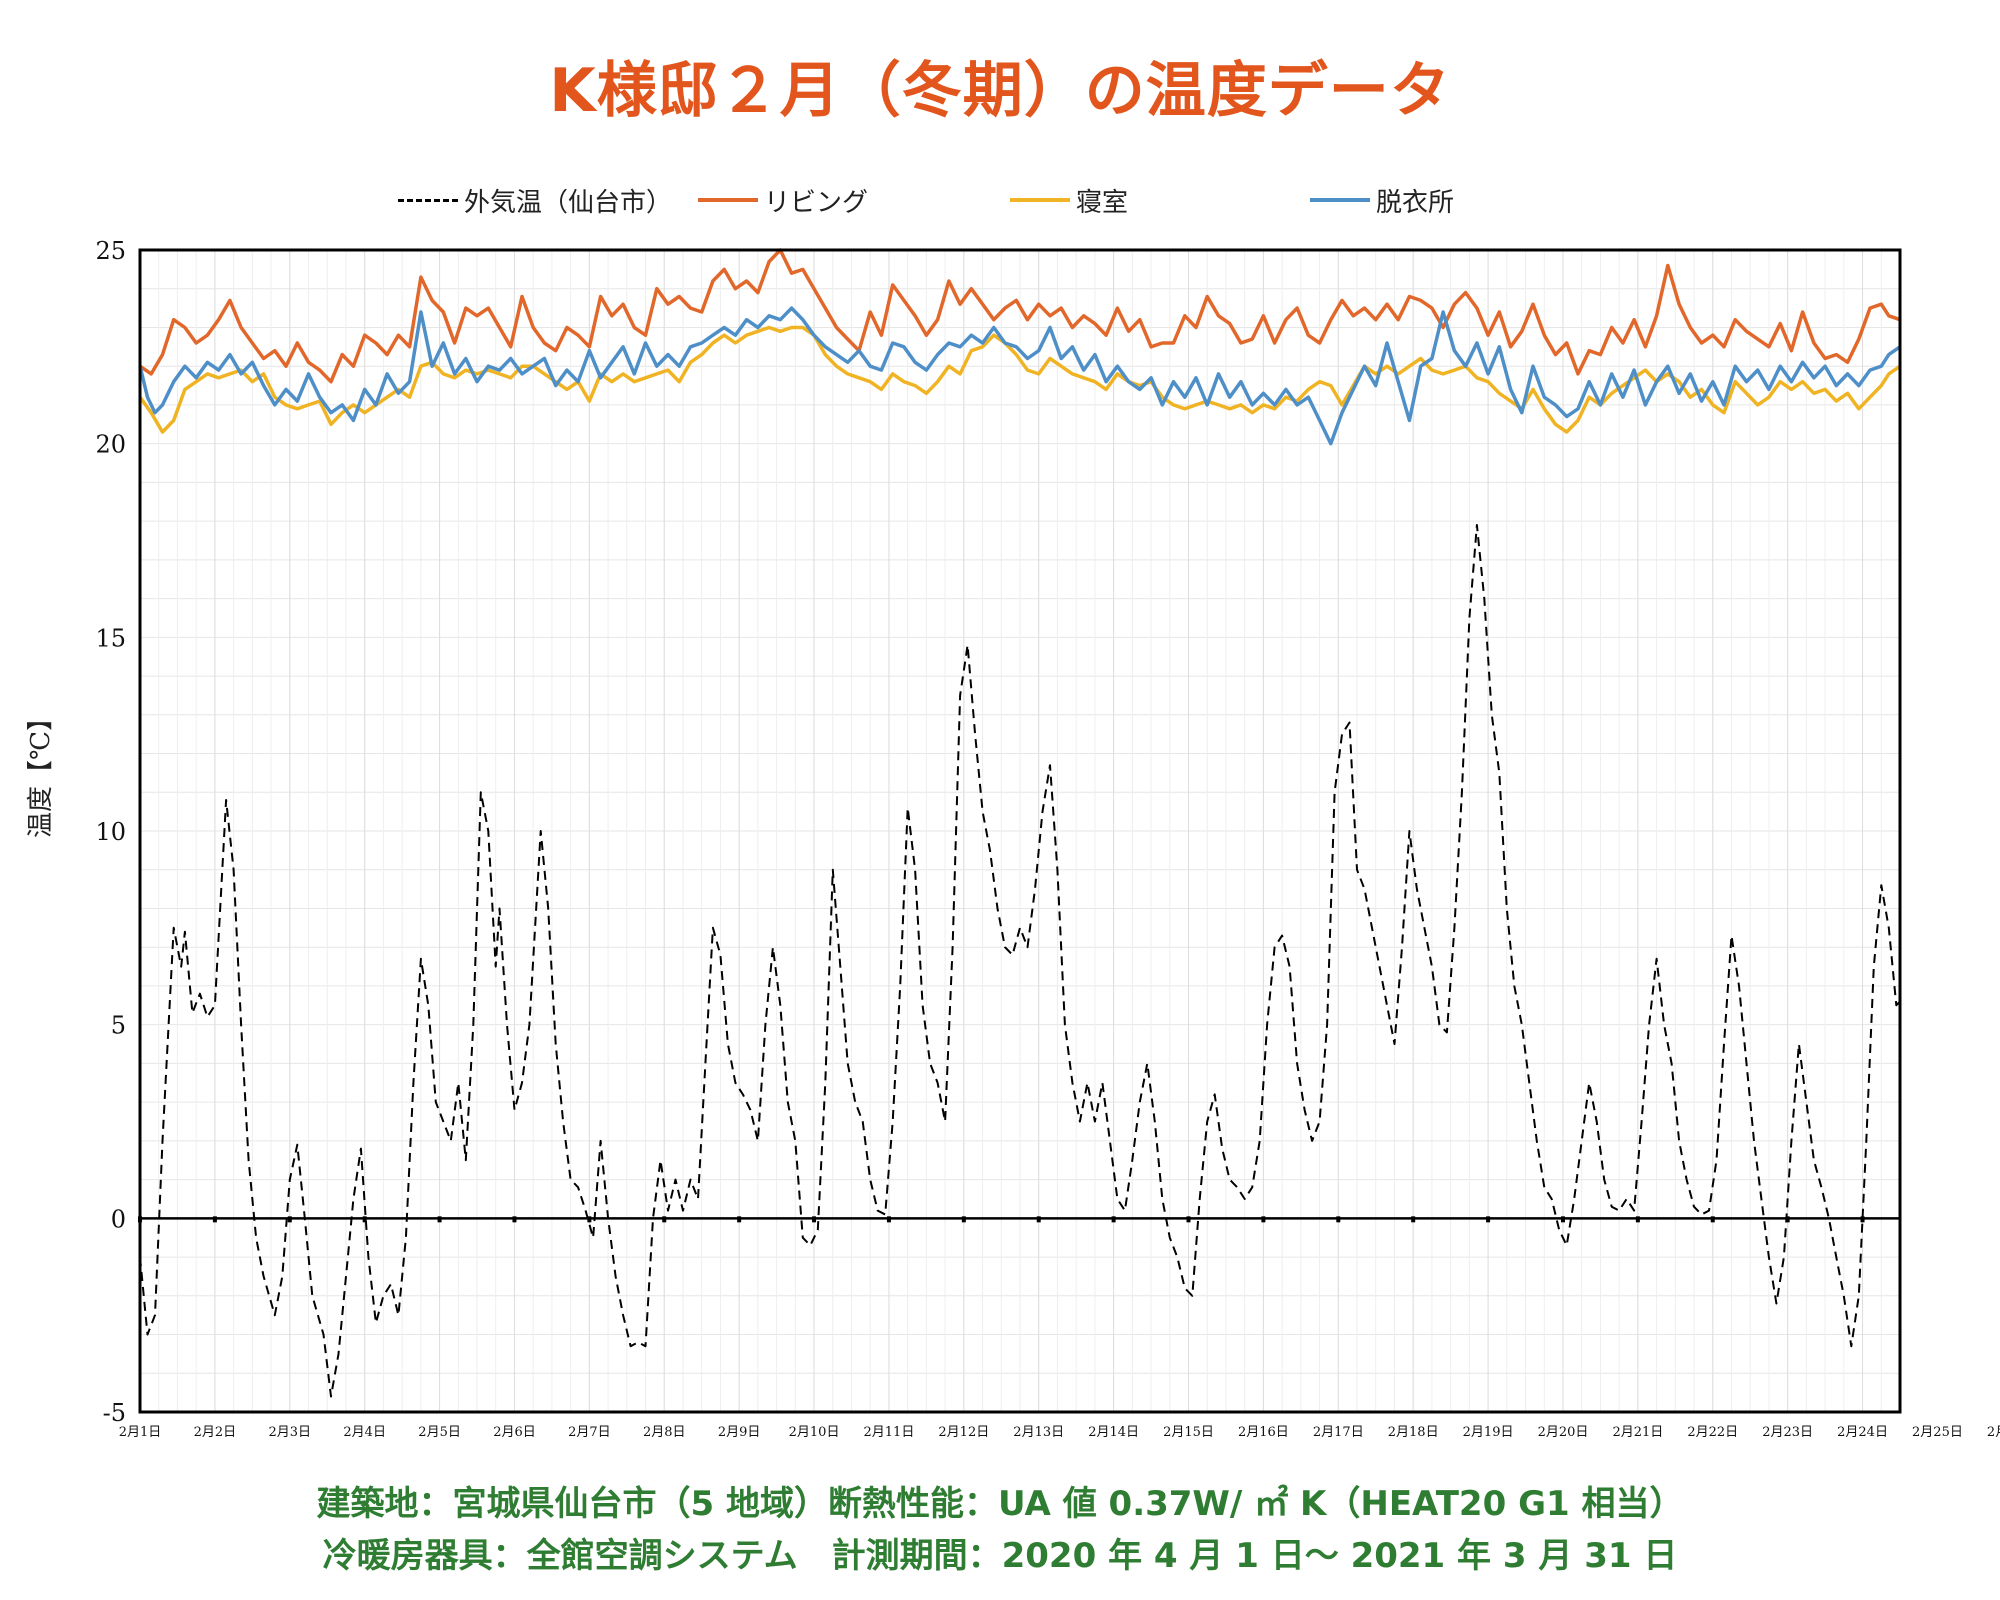  I want to click on legend-swatch-living, so click(728, 200).